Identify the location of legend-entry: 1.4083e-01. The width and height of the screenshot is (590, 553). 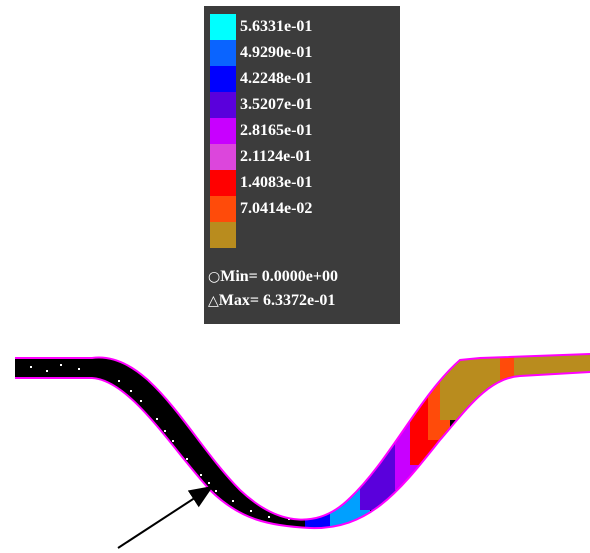
(303, 183).